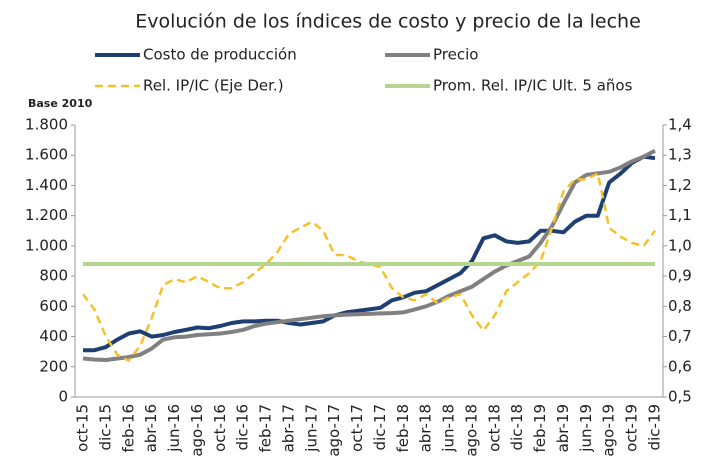 The image size is (705, 459). I want to click on x-tick-label: dic-15, so click(105, 427).